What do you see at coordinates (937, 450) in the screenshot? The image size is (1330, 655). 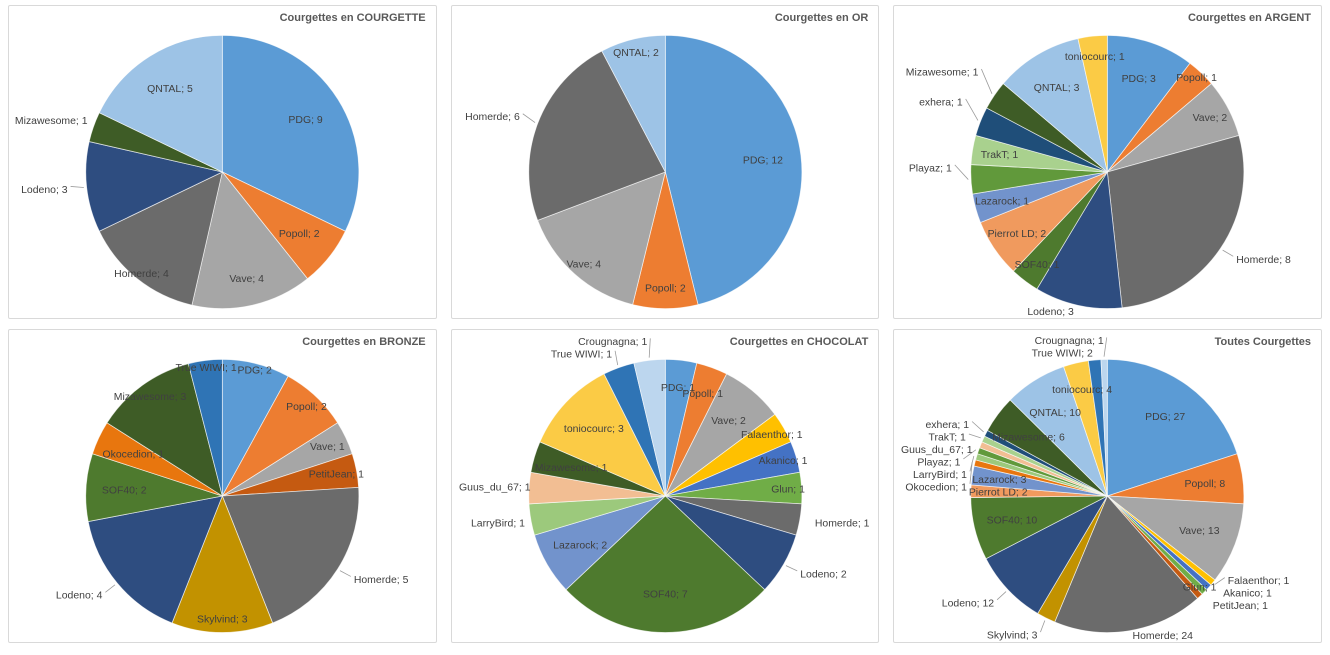 I see `slice-label-guus-du-67: Guus_du_67; 1` at bounding box center [937, 450].